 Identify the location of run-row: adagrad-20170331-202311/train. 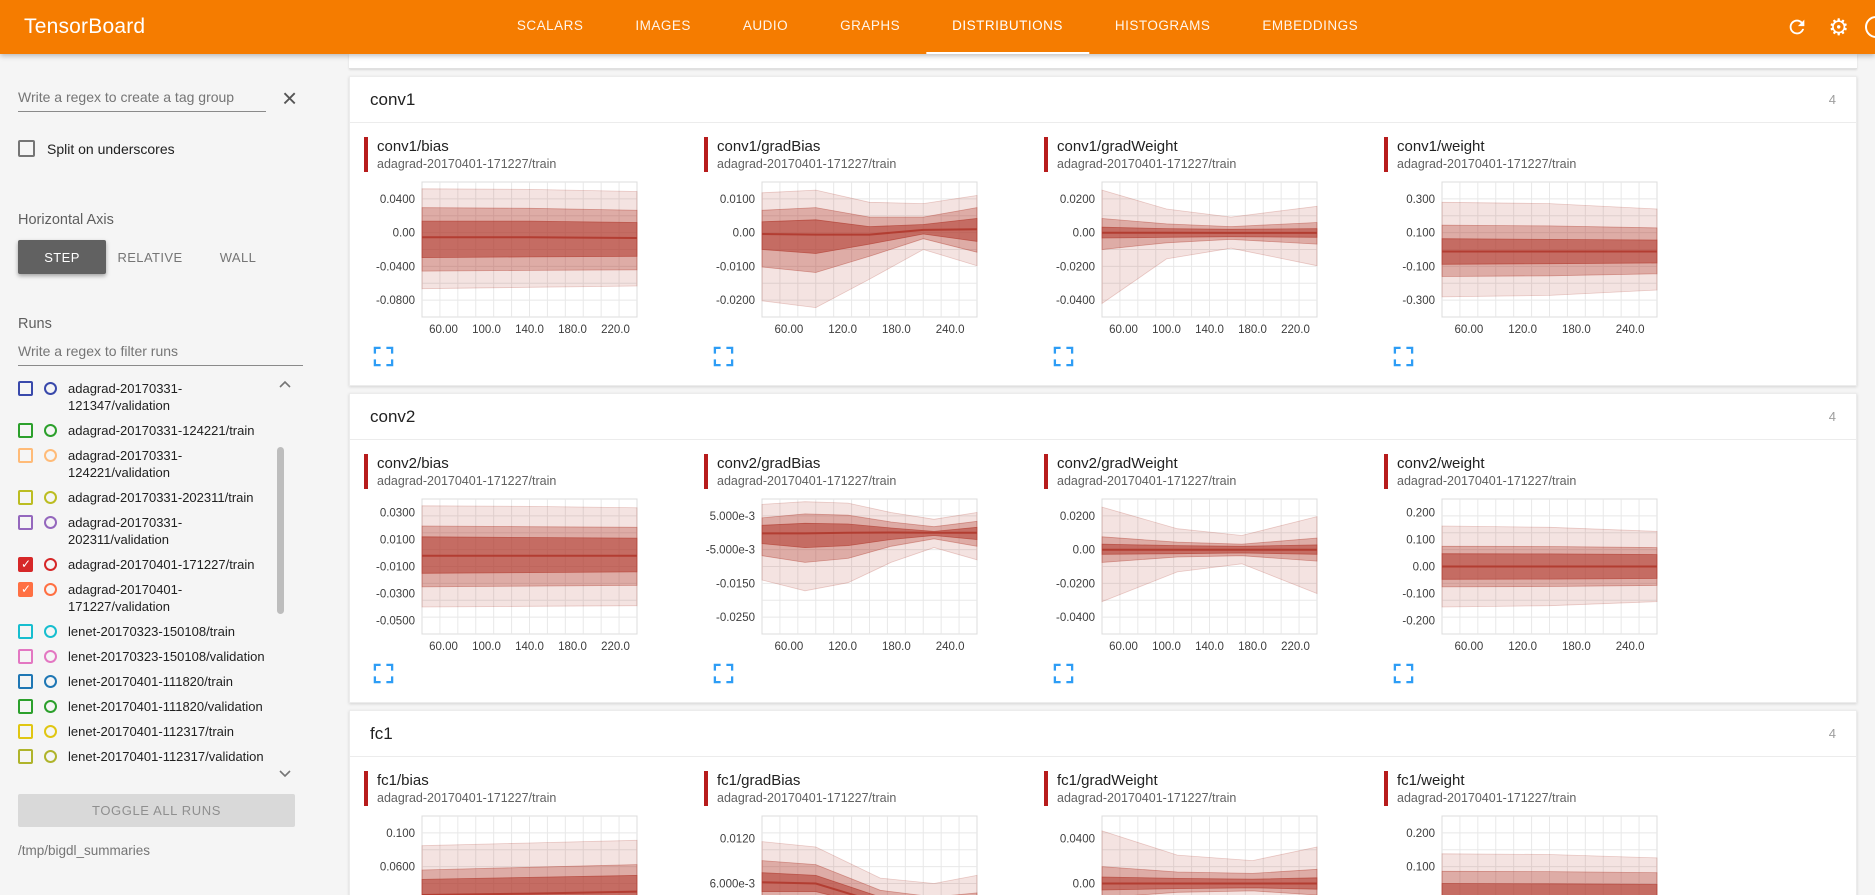
(153, 497).